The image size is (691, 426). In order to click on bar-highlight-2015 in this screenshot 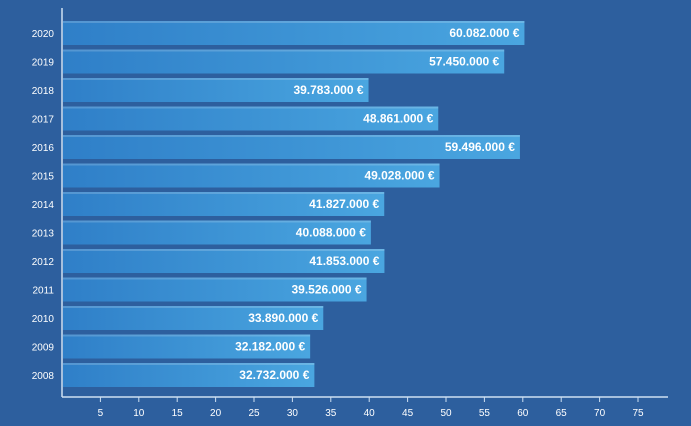, I will do `click(251, 164)`.